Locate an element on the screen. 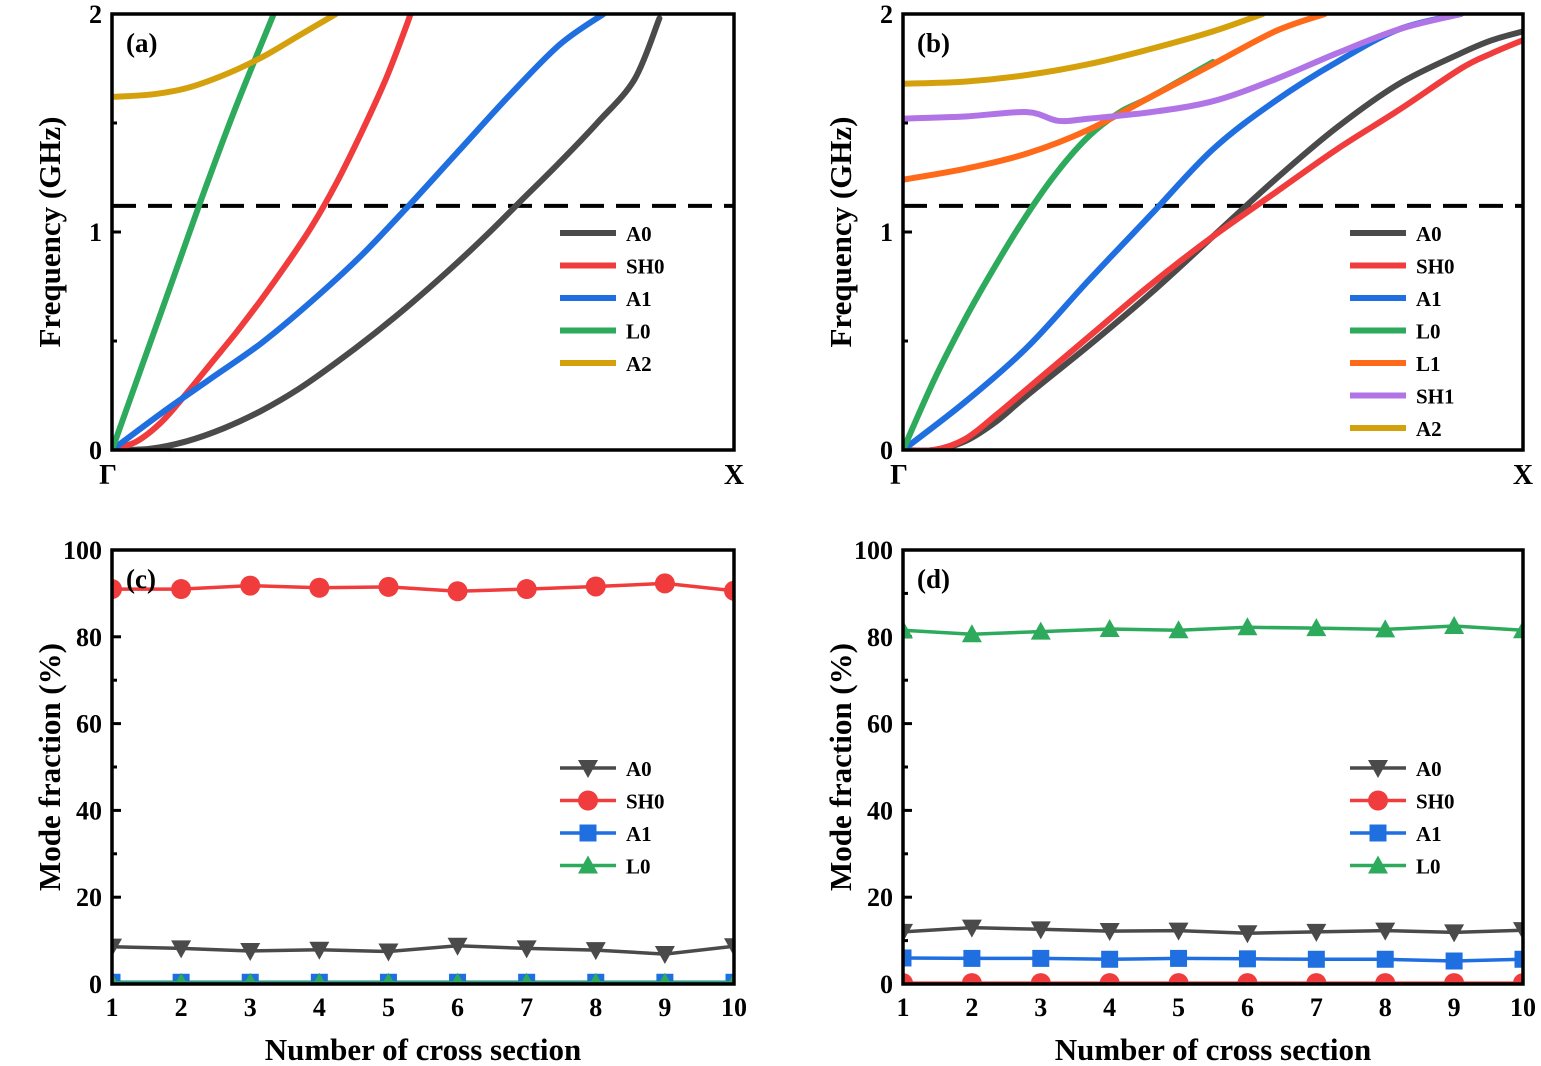  x-tick-label: 5 is located at coordinates (1178, 1007).